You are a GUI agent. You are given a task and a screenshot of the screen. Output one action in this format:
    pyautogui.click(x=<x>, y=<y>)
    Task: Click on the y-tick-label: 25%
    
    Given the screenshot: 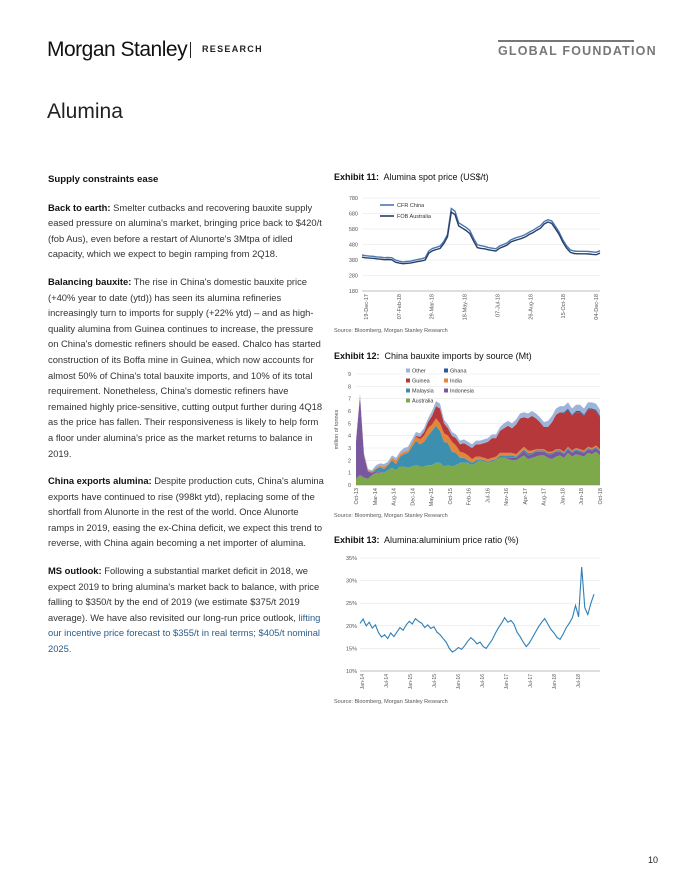 What is the action you would take?
    pyautogui.click(x=351, y=604)
    